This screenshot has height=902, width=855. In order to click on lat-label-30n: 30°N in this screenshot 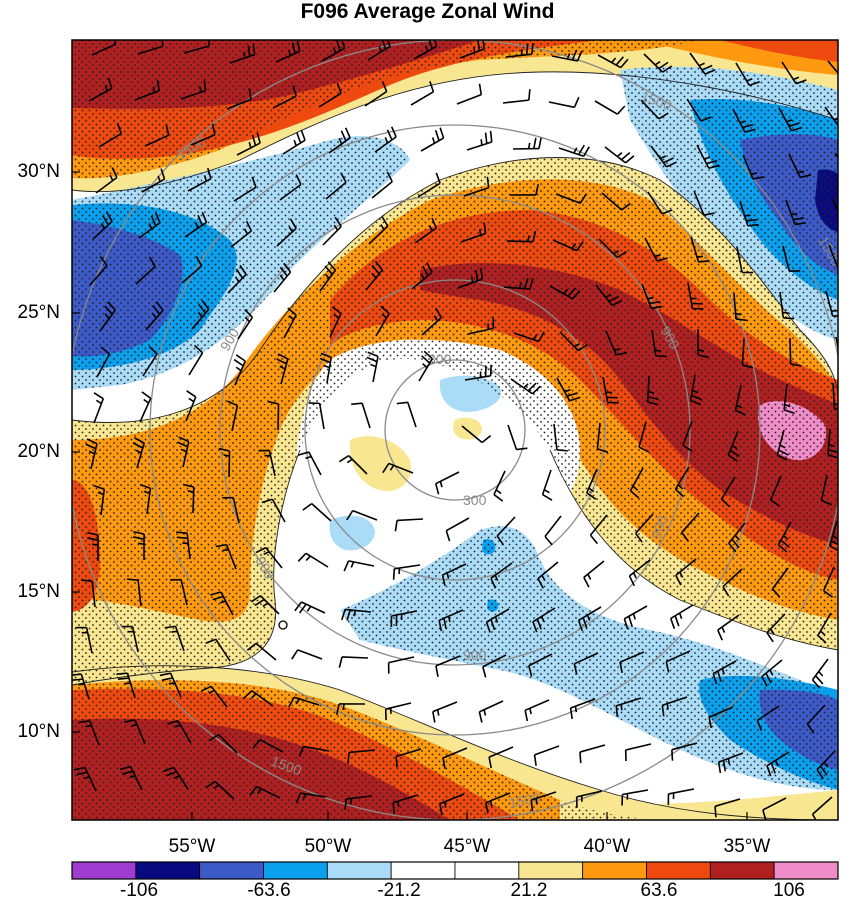, I will do `click(30, 172)`.